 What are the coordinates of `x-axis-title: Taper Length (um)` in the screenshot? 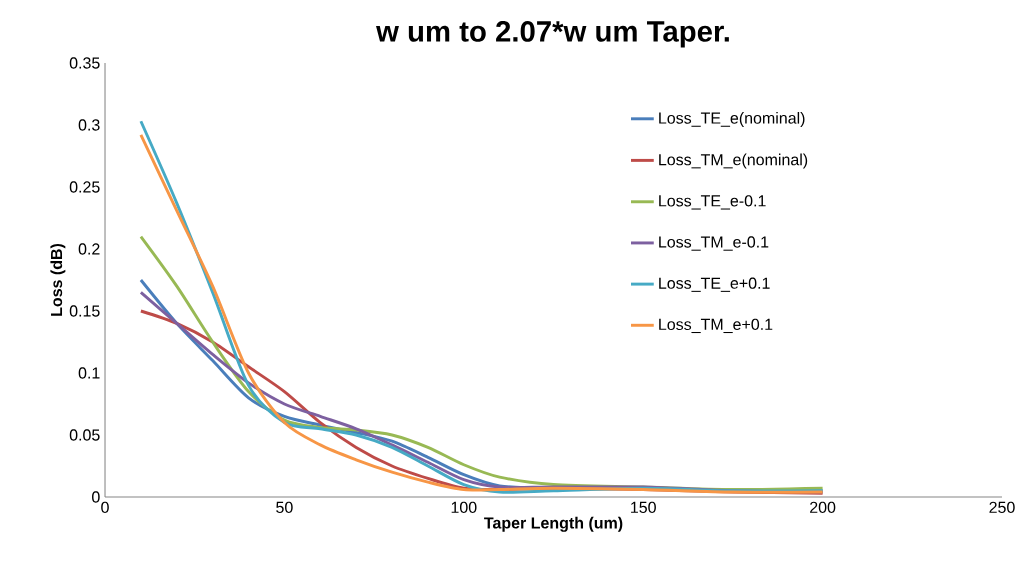 It's located at (553, 524).